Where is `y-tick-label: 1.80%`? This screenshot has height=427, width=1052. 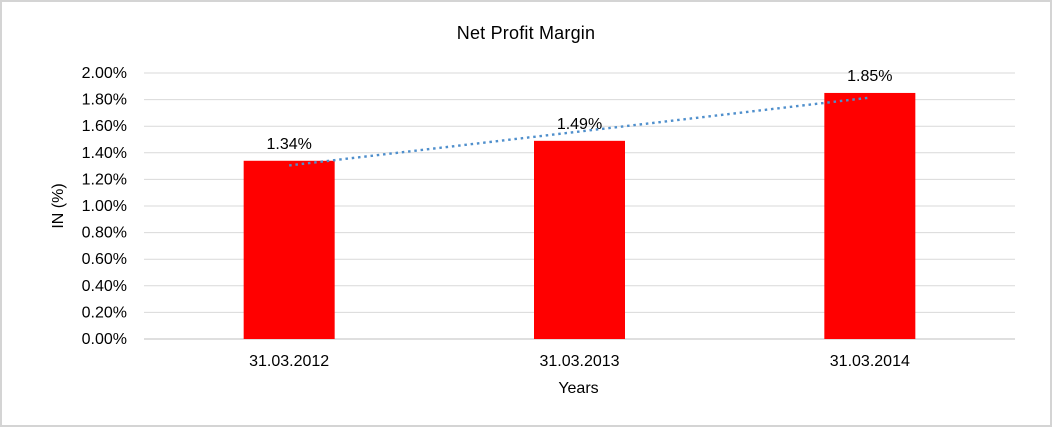 y-tick-label: 1.80% is located at coordinates (104, 100).